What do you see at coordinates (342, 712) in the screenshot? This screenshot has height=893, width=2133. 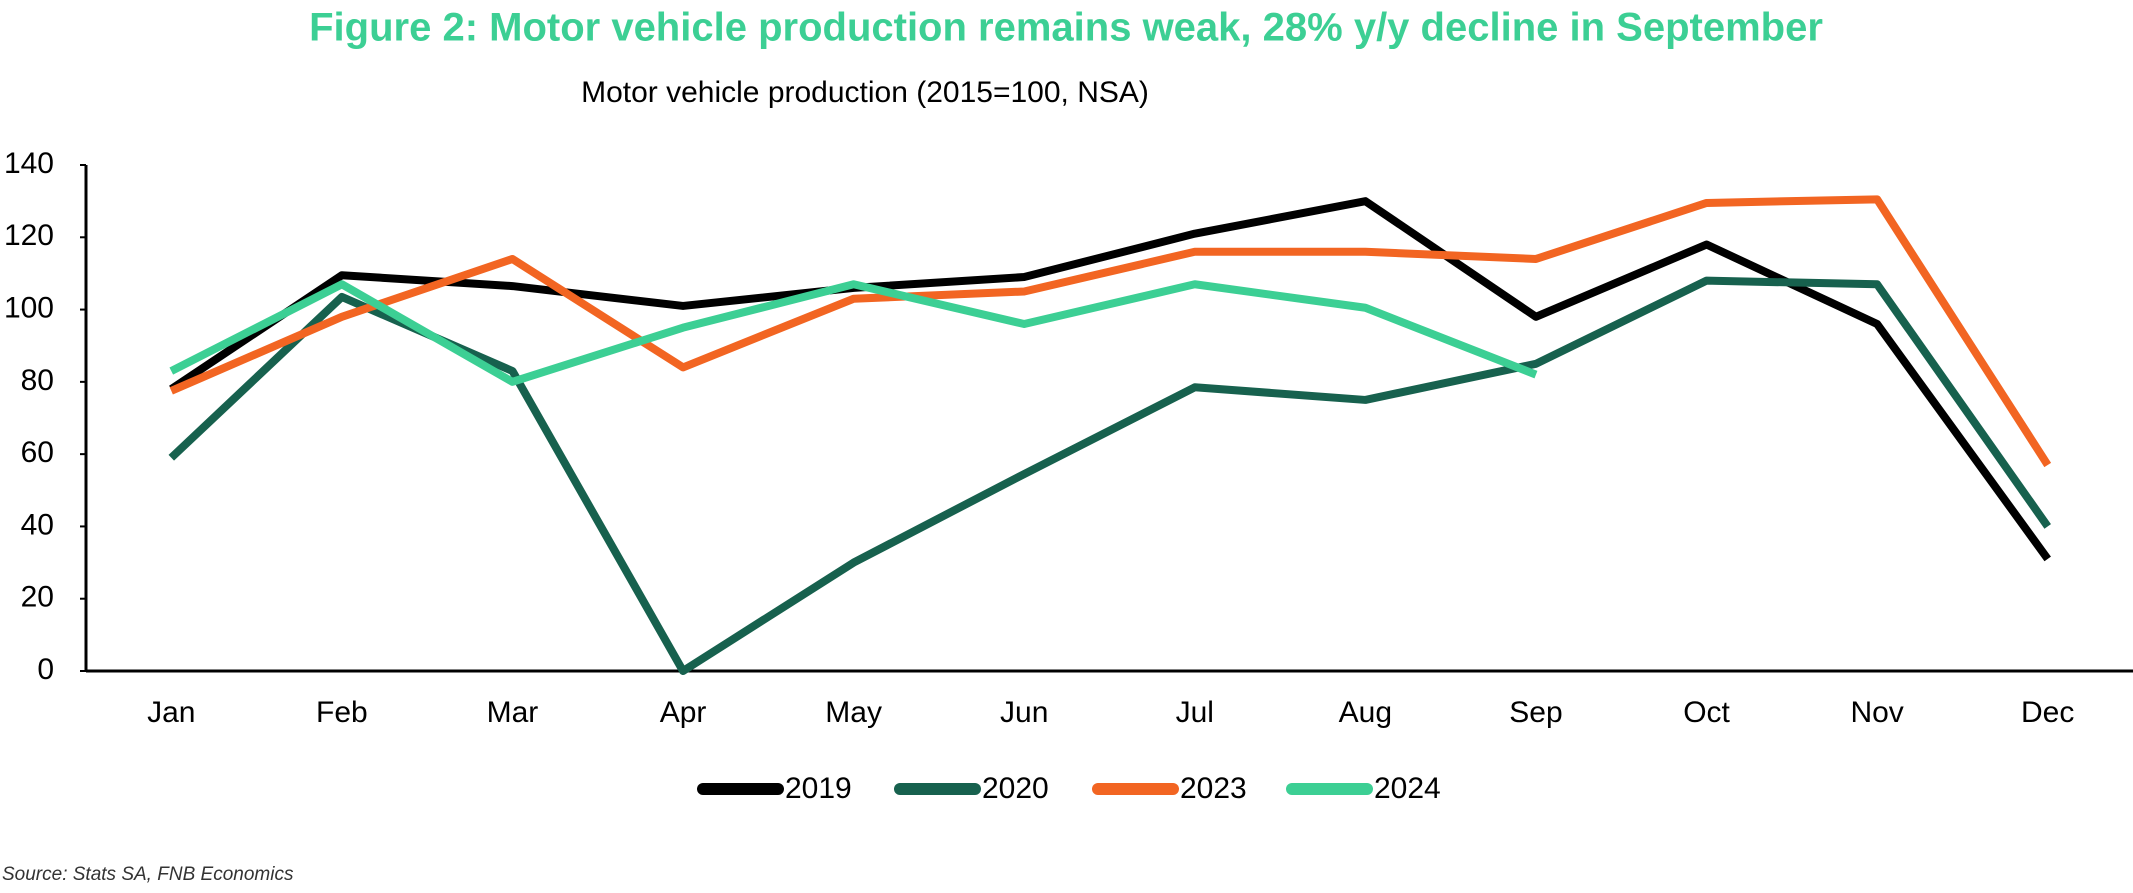 I see `x-tick-label: Feb` at bounding box center [342, 712].